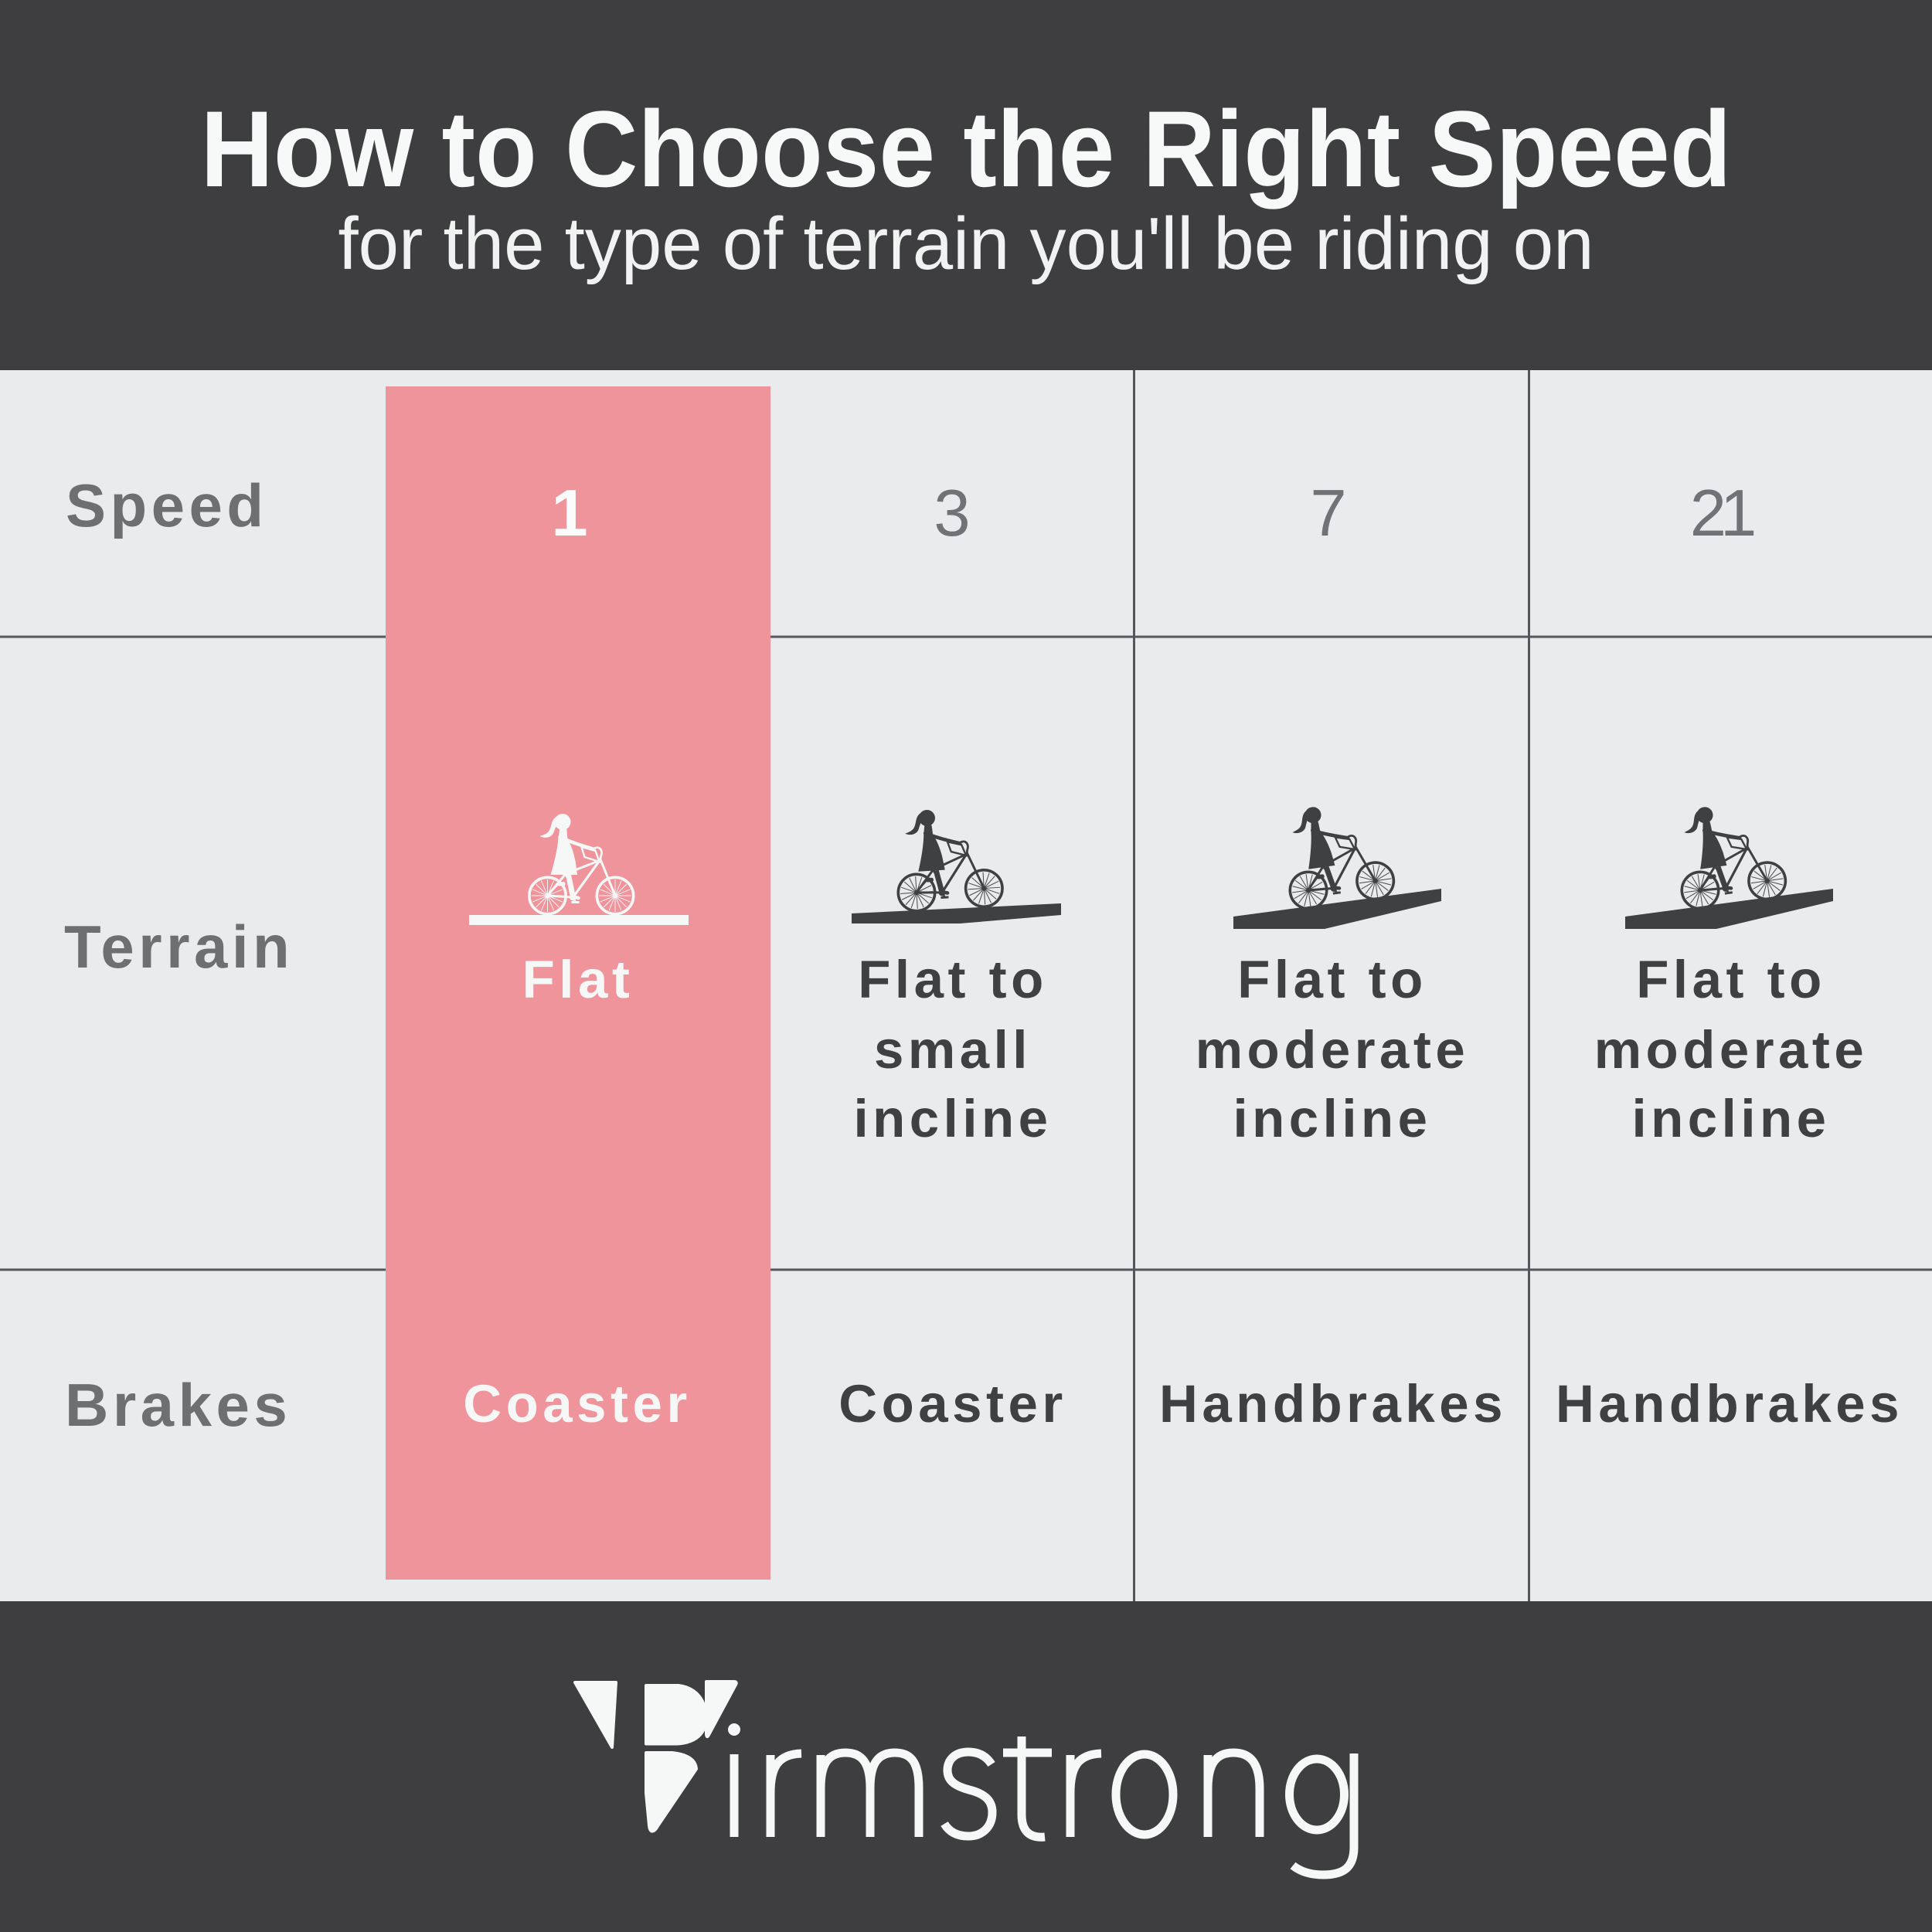 The width and height of the screenshot is (1932, 1932). I want to click on svg-text: Brakes, so click(178, 1405).